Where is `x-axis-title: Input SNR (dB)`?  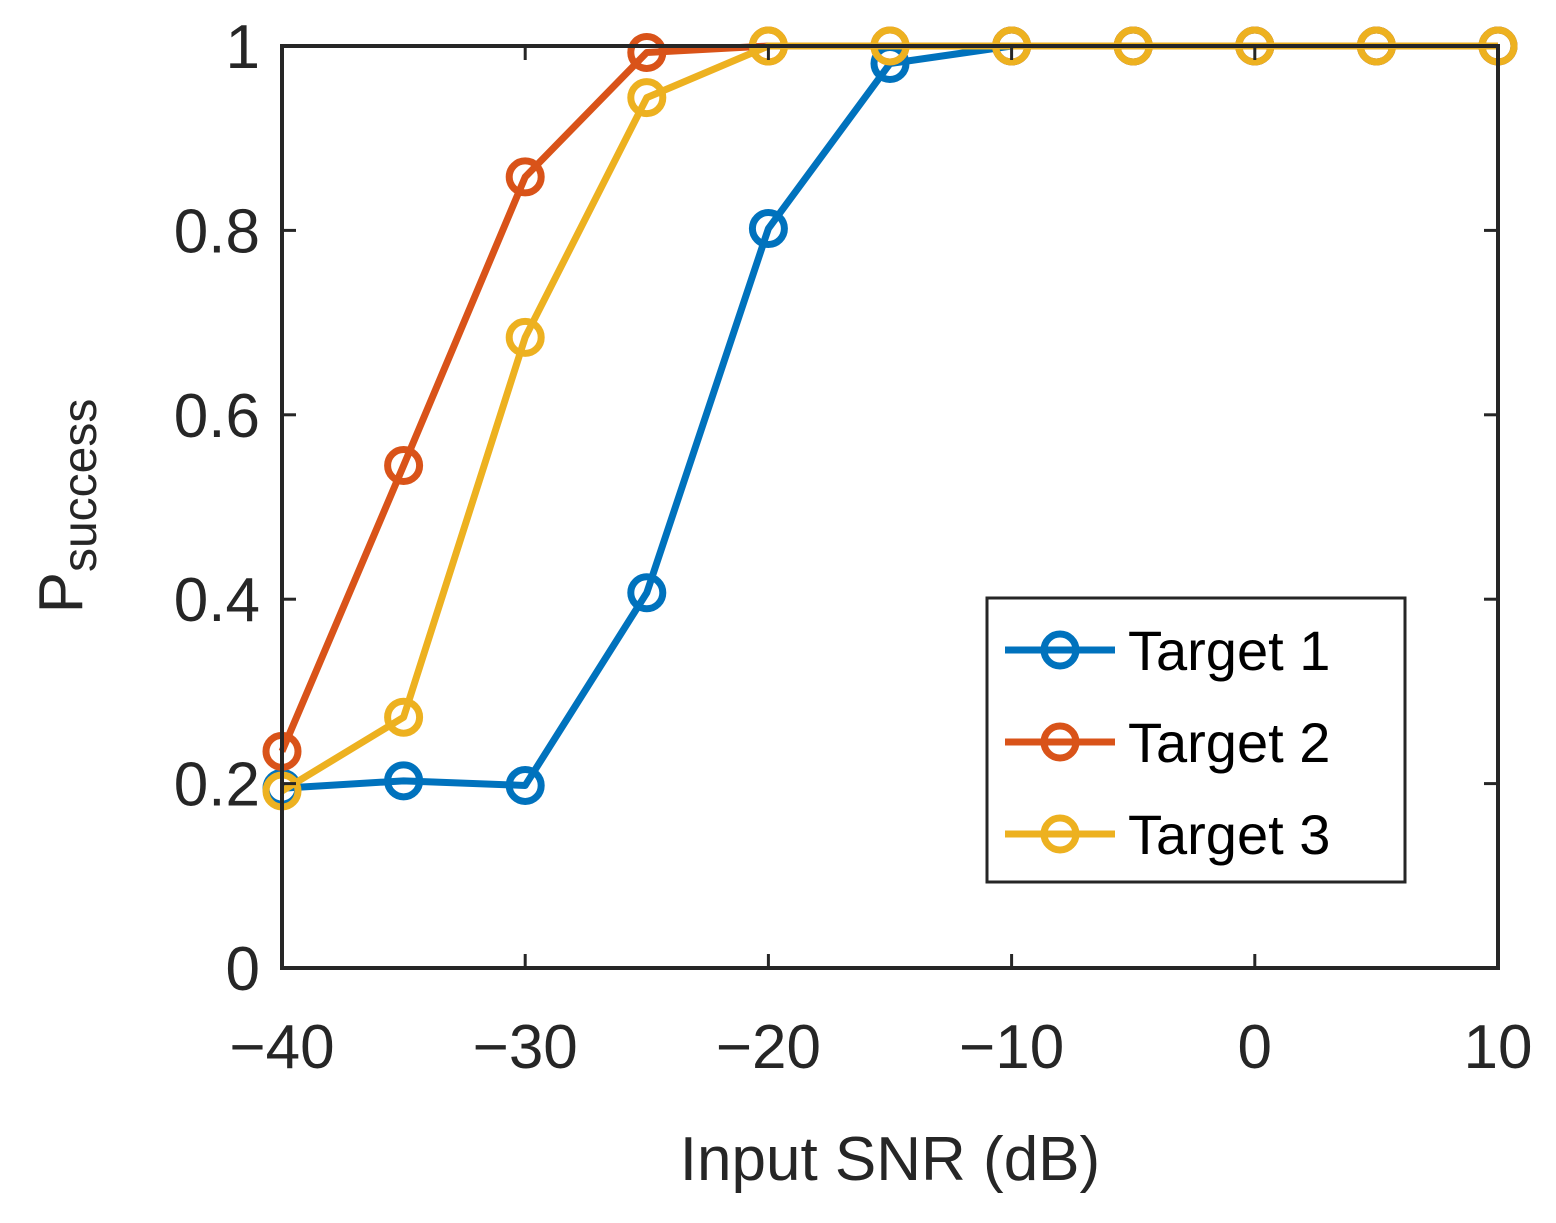
x-axis-title: Input SNR (dB) is located at coordinates (890, 1159).